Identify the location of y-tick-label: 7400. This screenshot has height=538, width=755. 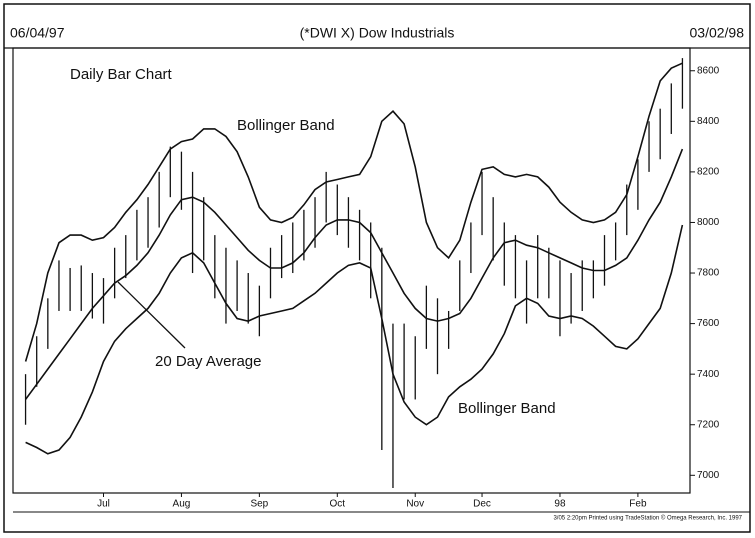
(708, 374).